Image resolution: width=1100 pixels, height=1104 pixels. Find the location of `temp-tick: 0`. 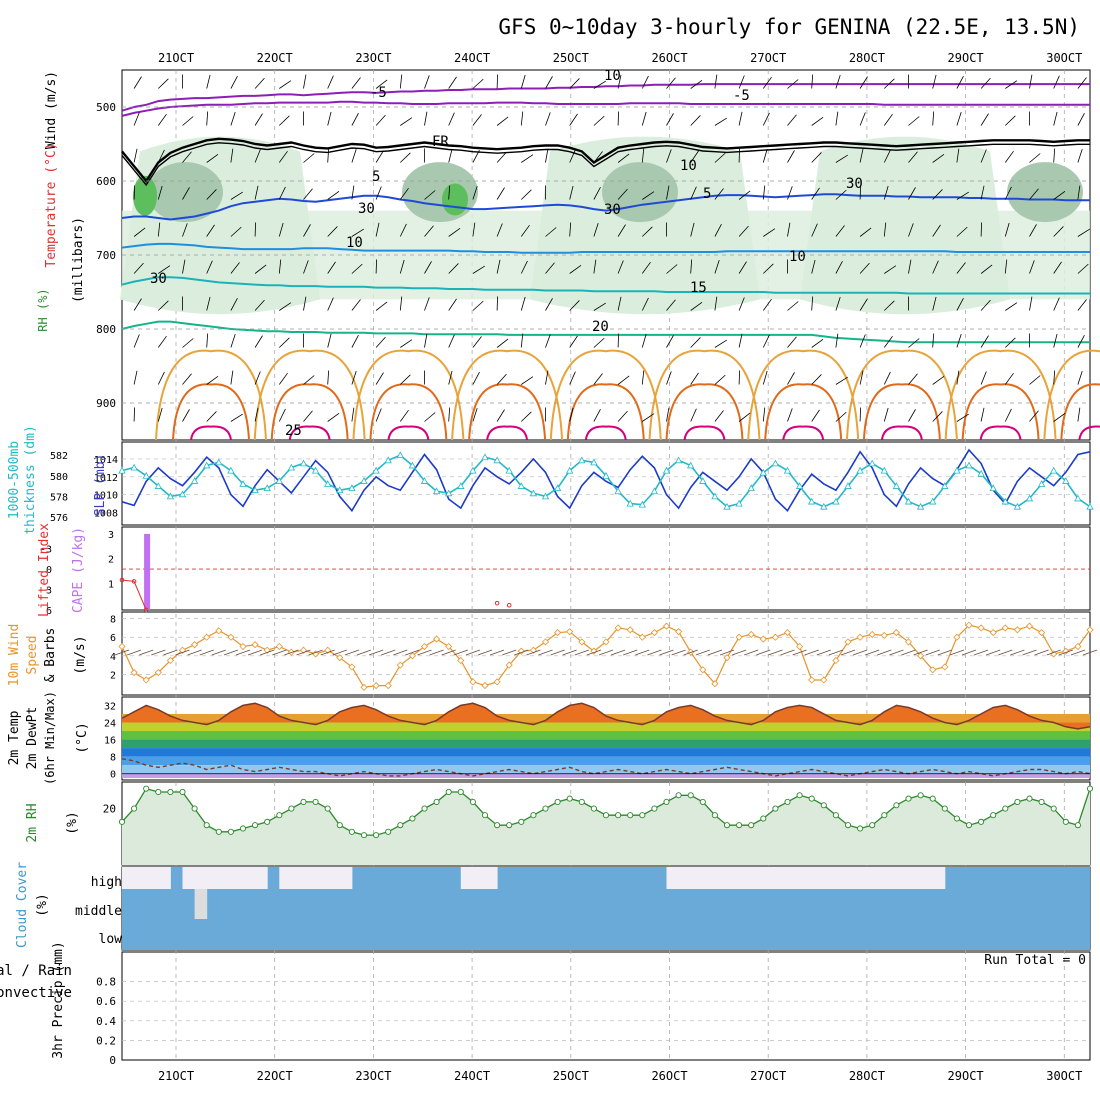

temp-tick: 0 is located at coordinates (113, 775).